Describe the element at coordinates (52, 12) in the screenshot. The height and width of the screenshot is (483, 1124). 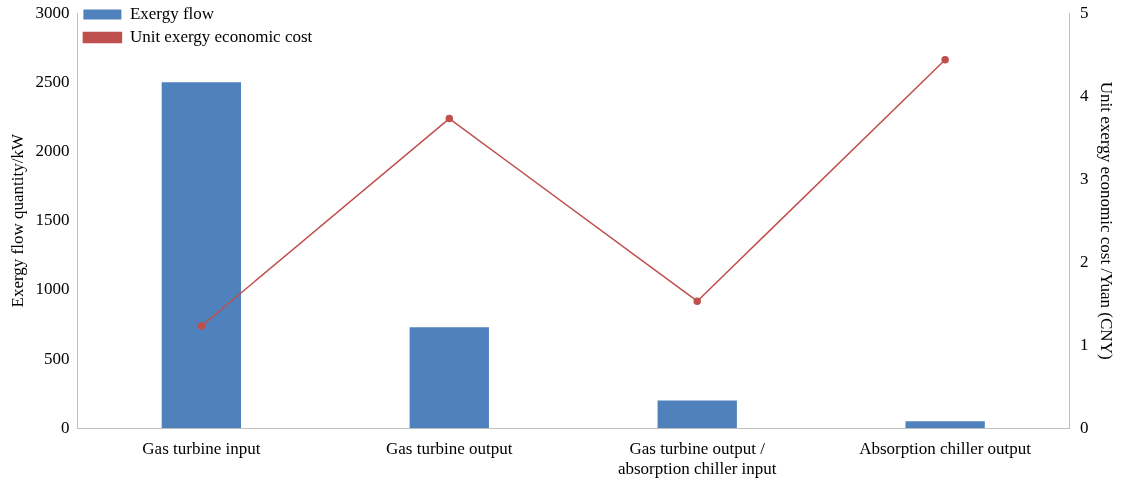
I see `y-tick-label: 3000` at that location.